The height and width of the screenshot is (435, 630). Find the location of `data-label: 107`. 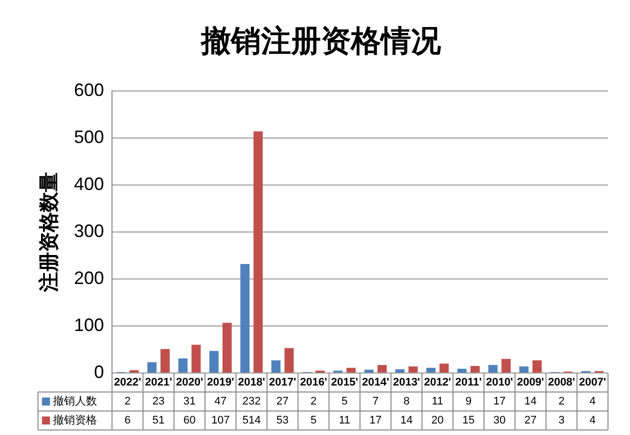

data-label: 107 is located at coordinates (220, 420).